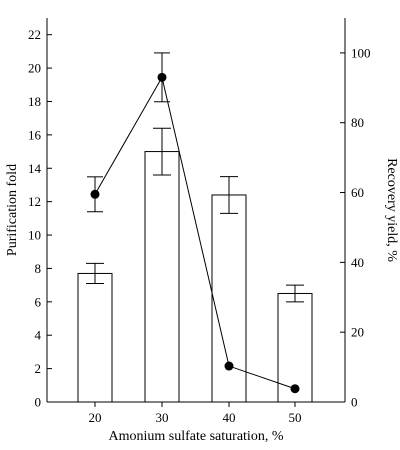  What do you see at coordinates (34, 68) in the screenshot?
I see `left-tick-label: 20` at bounding box center [34, 68].